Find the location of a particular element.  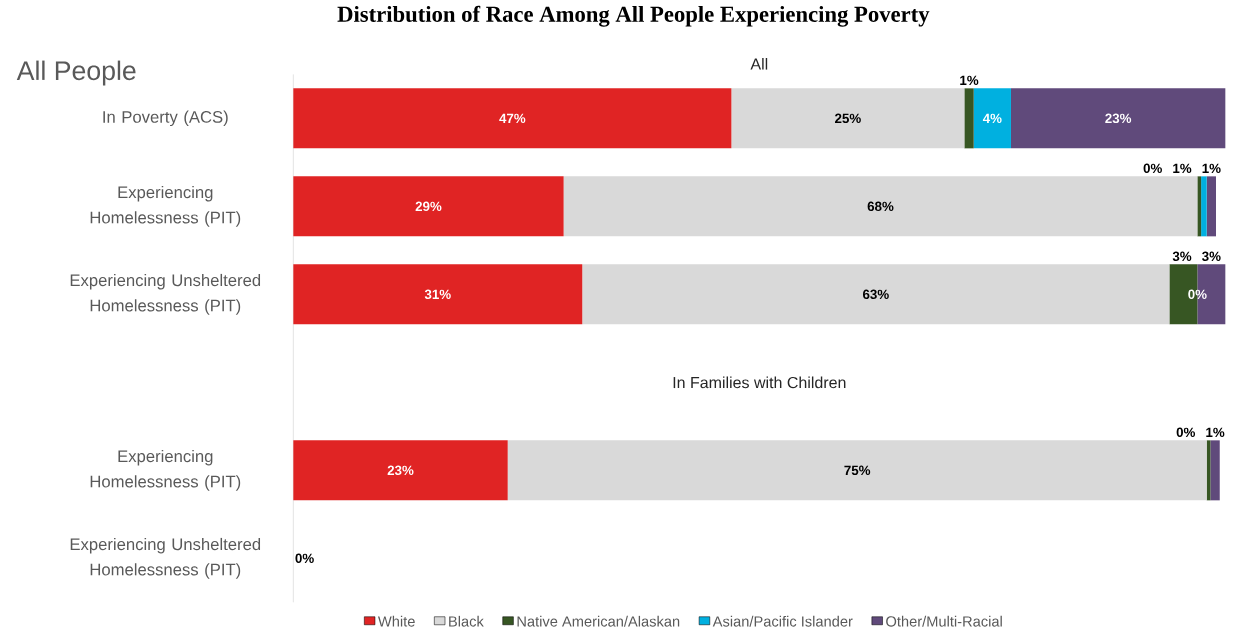

data-label: 47% is located at coordinates (512, 118).